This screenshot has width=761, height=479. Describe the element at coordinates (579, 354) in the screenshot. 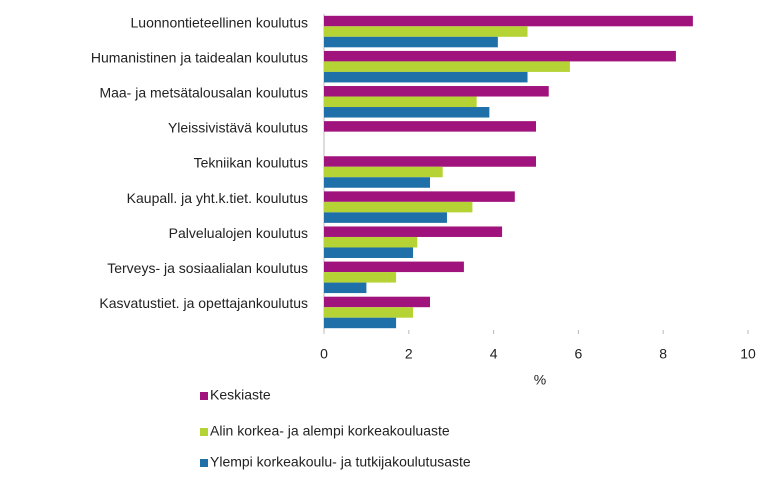

I see `x-tick-label: 6` at that location.